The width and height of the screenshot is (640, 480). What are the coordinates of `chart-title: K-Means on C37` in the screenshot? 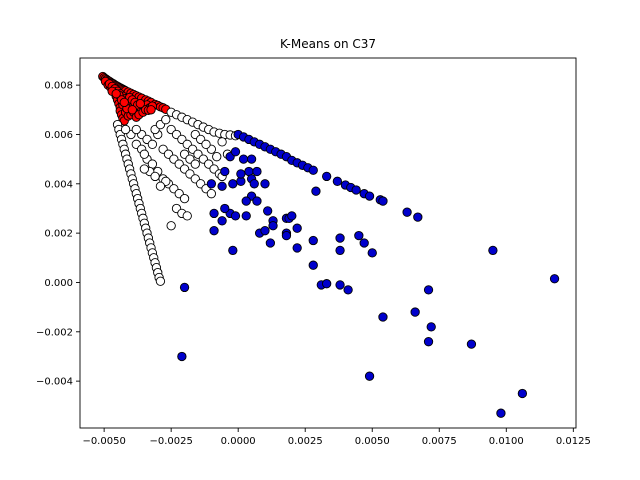 It's located at (328, 44).